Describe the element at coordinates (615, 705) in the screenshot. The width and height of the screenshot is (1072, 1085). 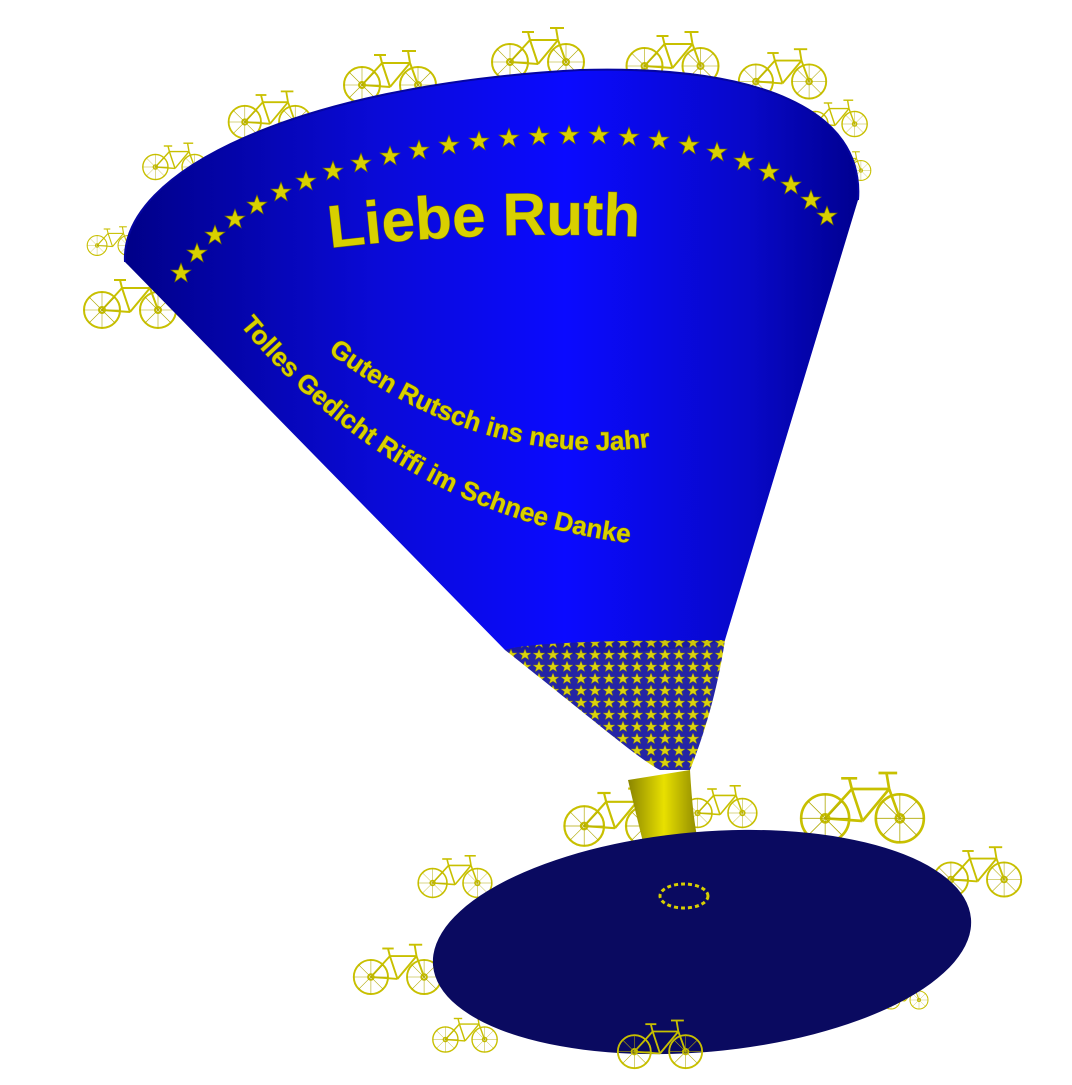
I see `star-mesh-funnel` at that location.